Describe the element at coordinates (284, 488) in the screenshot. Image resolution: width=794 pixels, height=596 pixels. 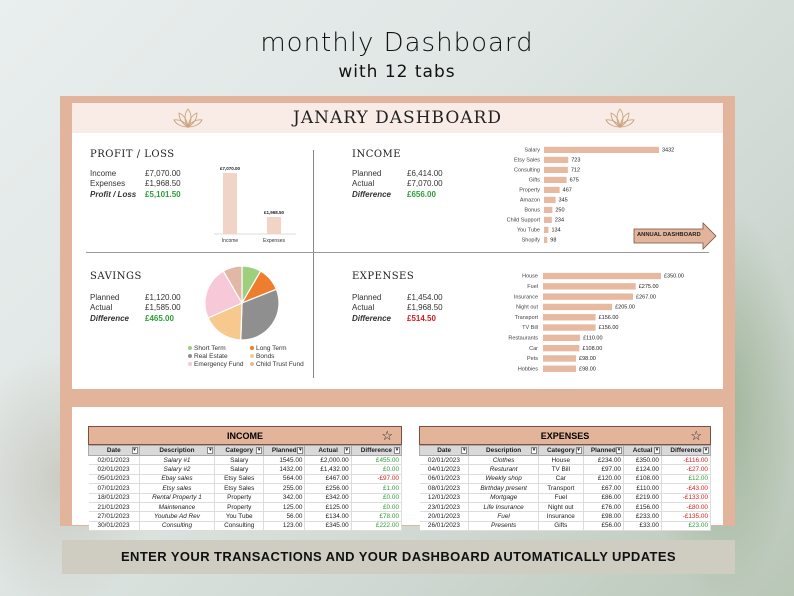
I see `table-cell: 255.00` at that location.